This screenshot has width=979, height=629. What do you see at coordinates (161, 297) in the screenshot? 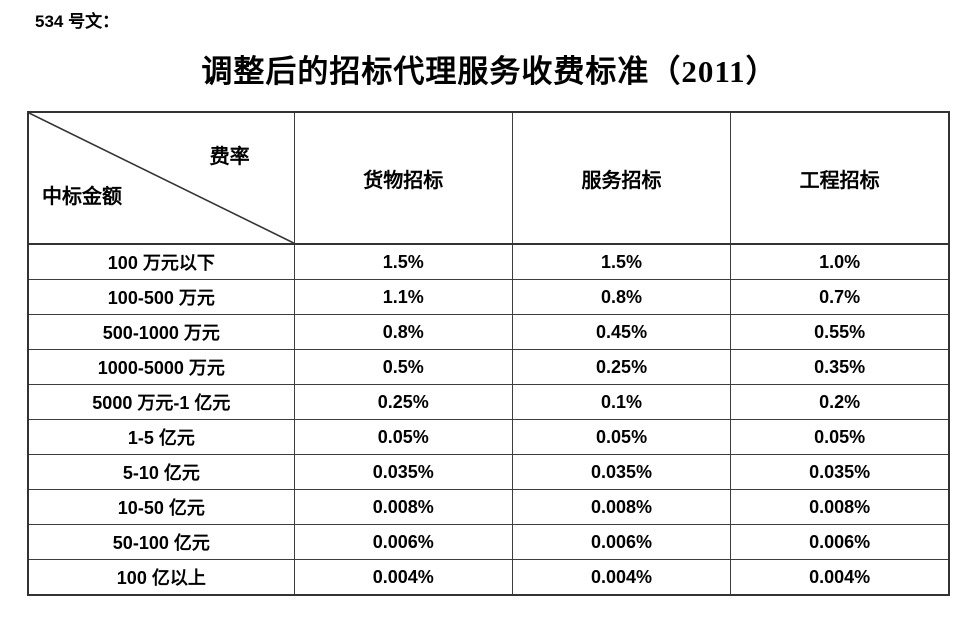
I see `row-label-amount-range: 100-500 万元` at bounding box center [161, 297].